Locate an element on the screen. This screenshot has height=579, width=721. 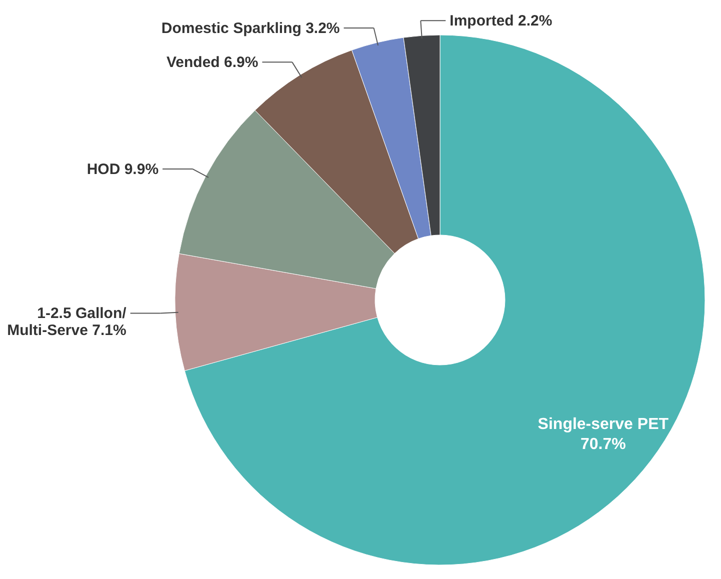
slice-label: Imported 2.2% is located at coordinates (501, 21).